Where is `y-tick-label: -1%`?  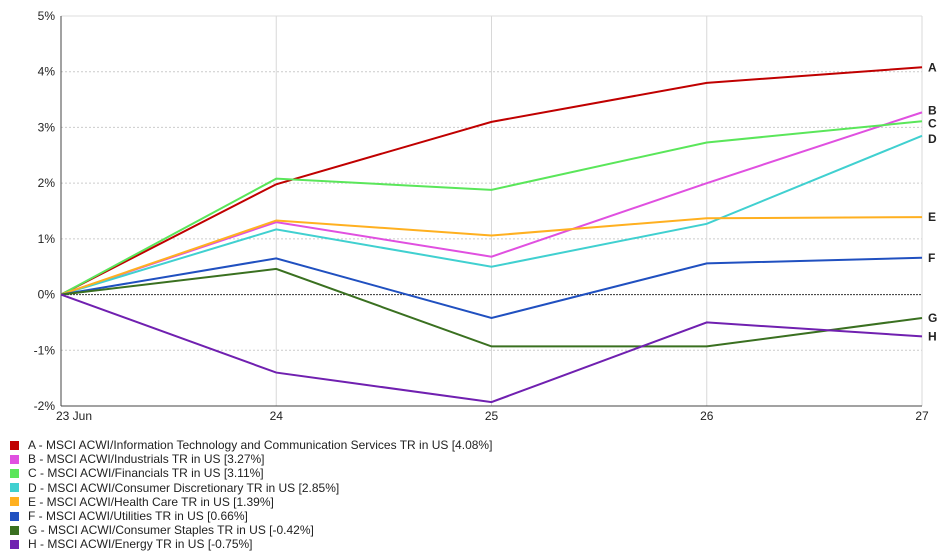 y-tick-label: -1% is located at coordinates (45, 350).